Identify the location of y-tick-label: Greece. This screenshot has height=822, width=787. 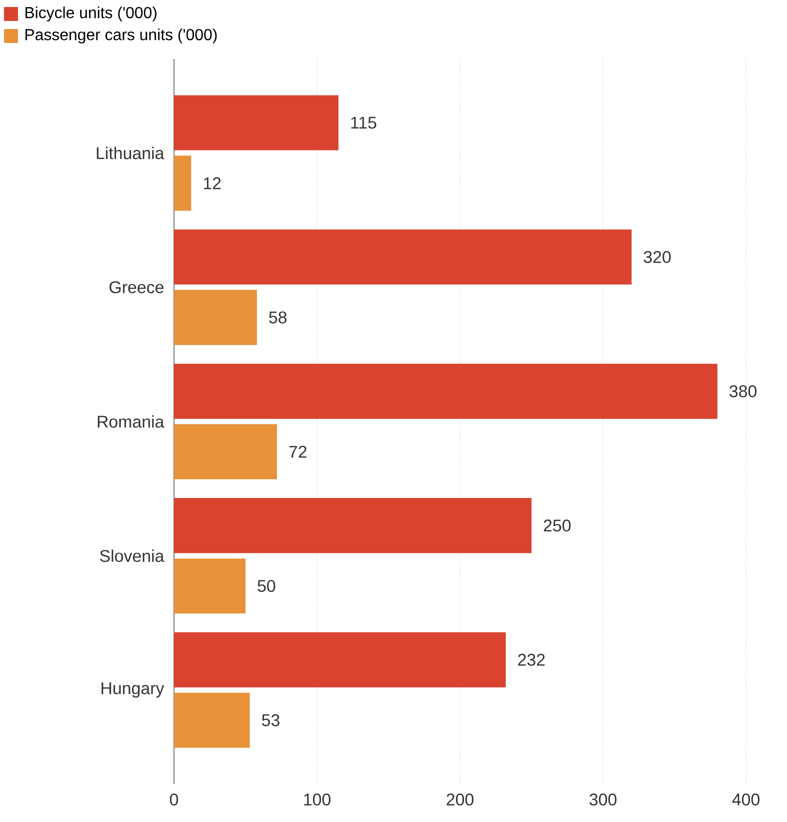
(137, 287).